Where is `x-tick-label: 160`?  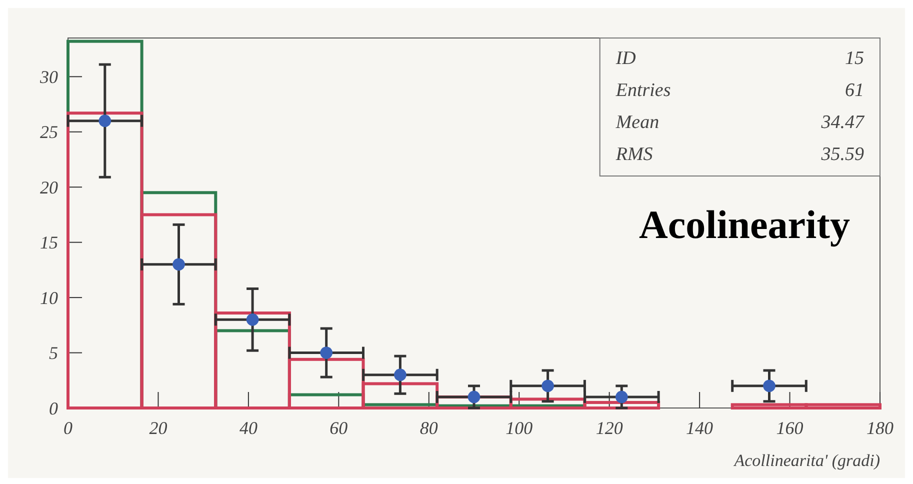
x-tick-label: 160 is located at coordinates (790, 428).